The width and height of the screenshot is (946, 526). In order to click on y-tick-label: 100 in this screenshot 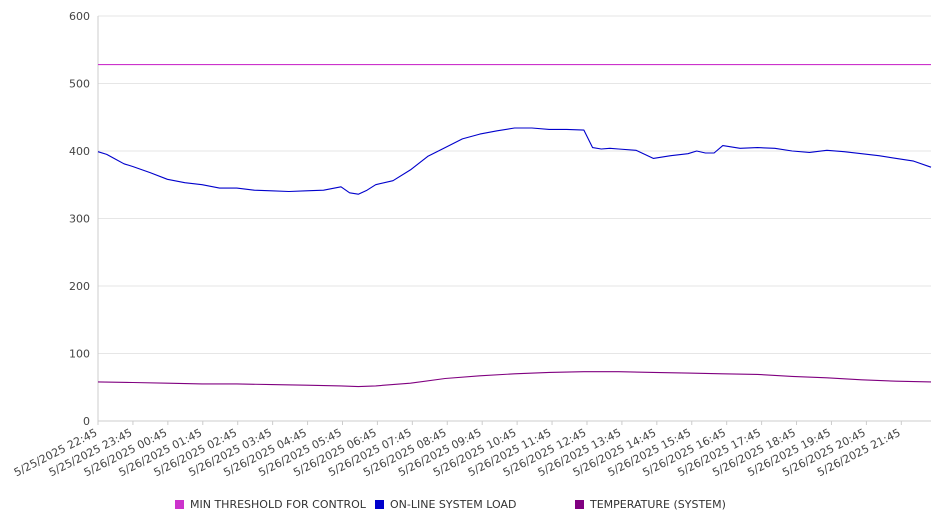, I will do `click(79, 354)`.